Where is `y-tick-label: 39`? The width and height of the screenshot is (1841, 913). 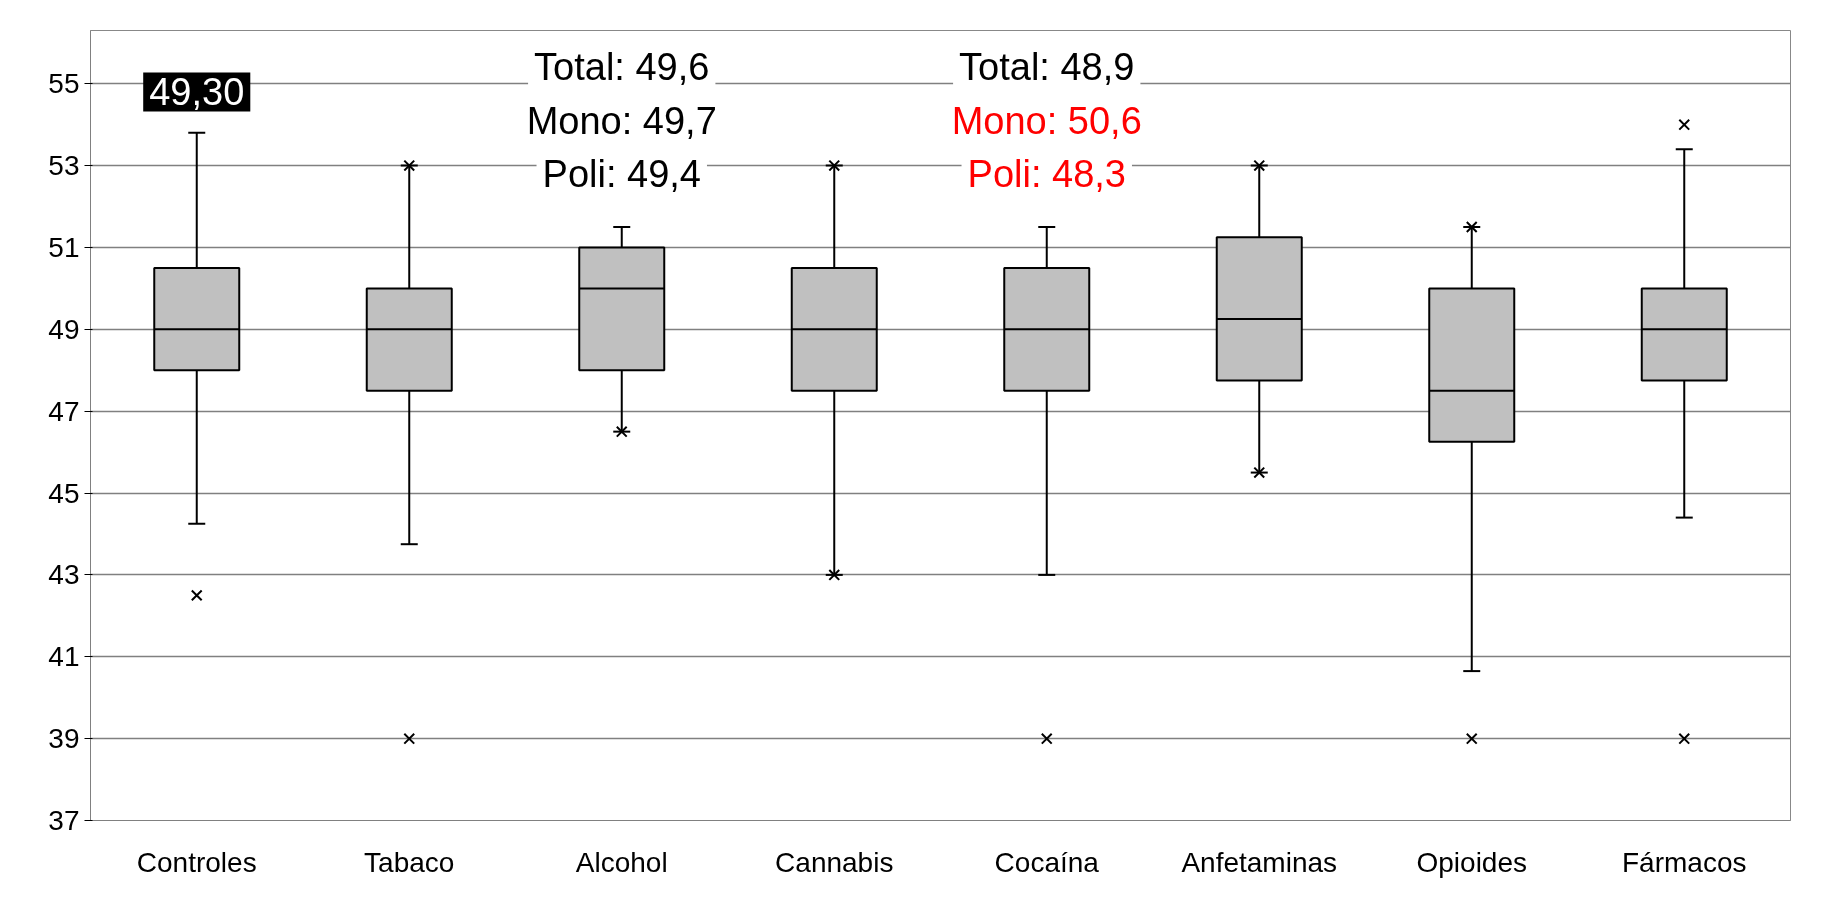
y-tick-label: 39 is located at coordinates (64, 739).